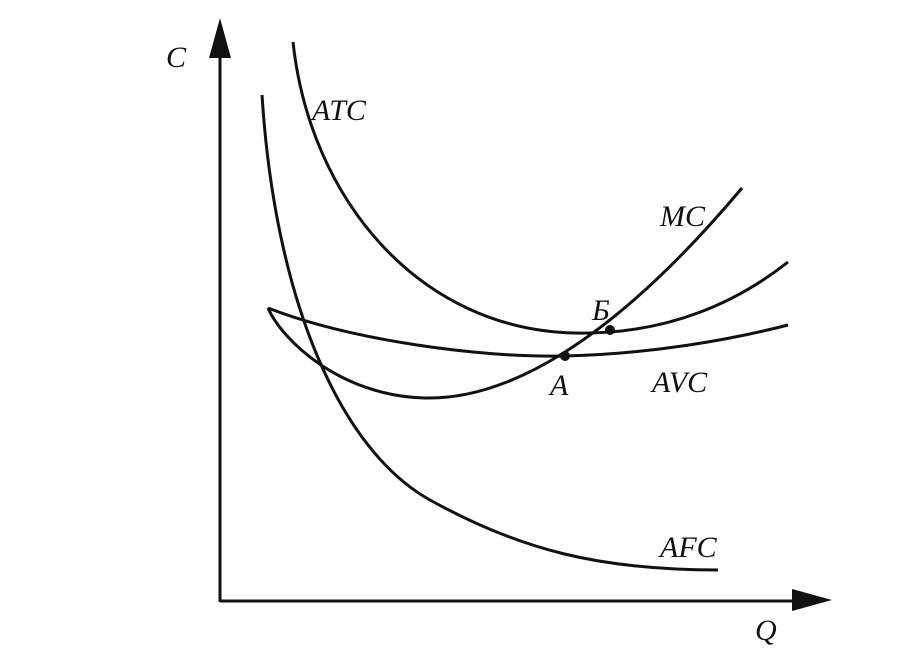 This screenshot has width=920, height=650. What do you see at coordinates (682, 216) in the screenshot?
I see `mc-label: MC` at bounding box center [682, 216].